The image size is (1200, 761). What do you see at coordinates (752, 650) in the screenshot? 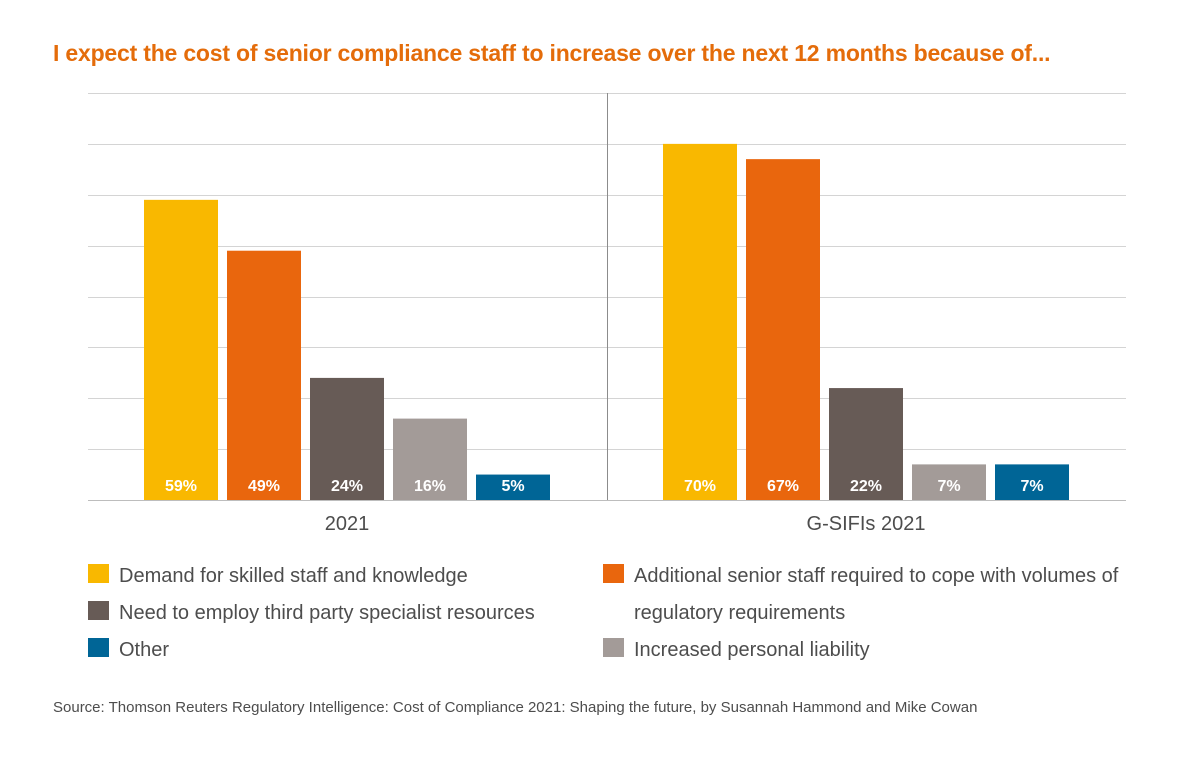
I see `legend-label: Increased personal liability` at bounding box center [752, 650].